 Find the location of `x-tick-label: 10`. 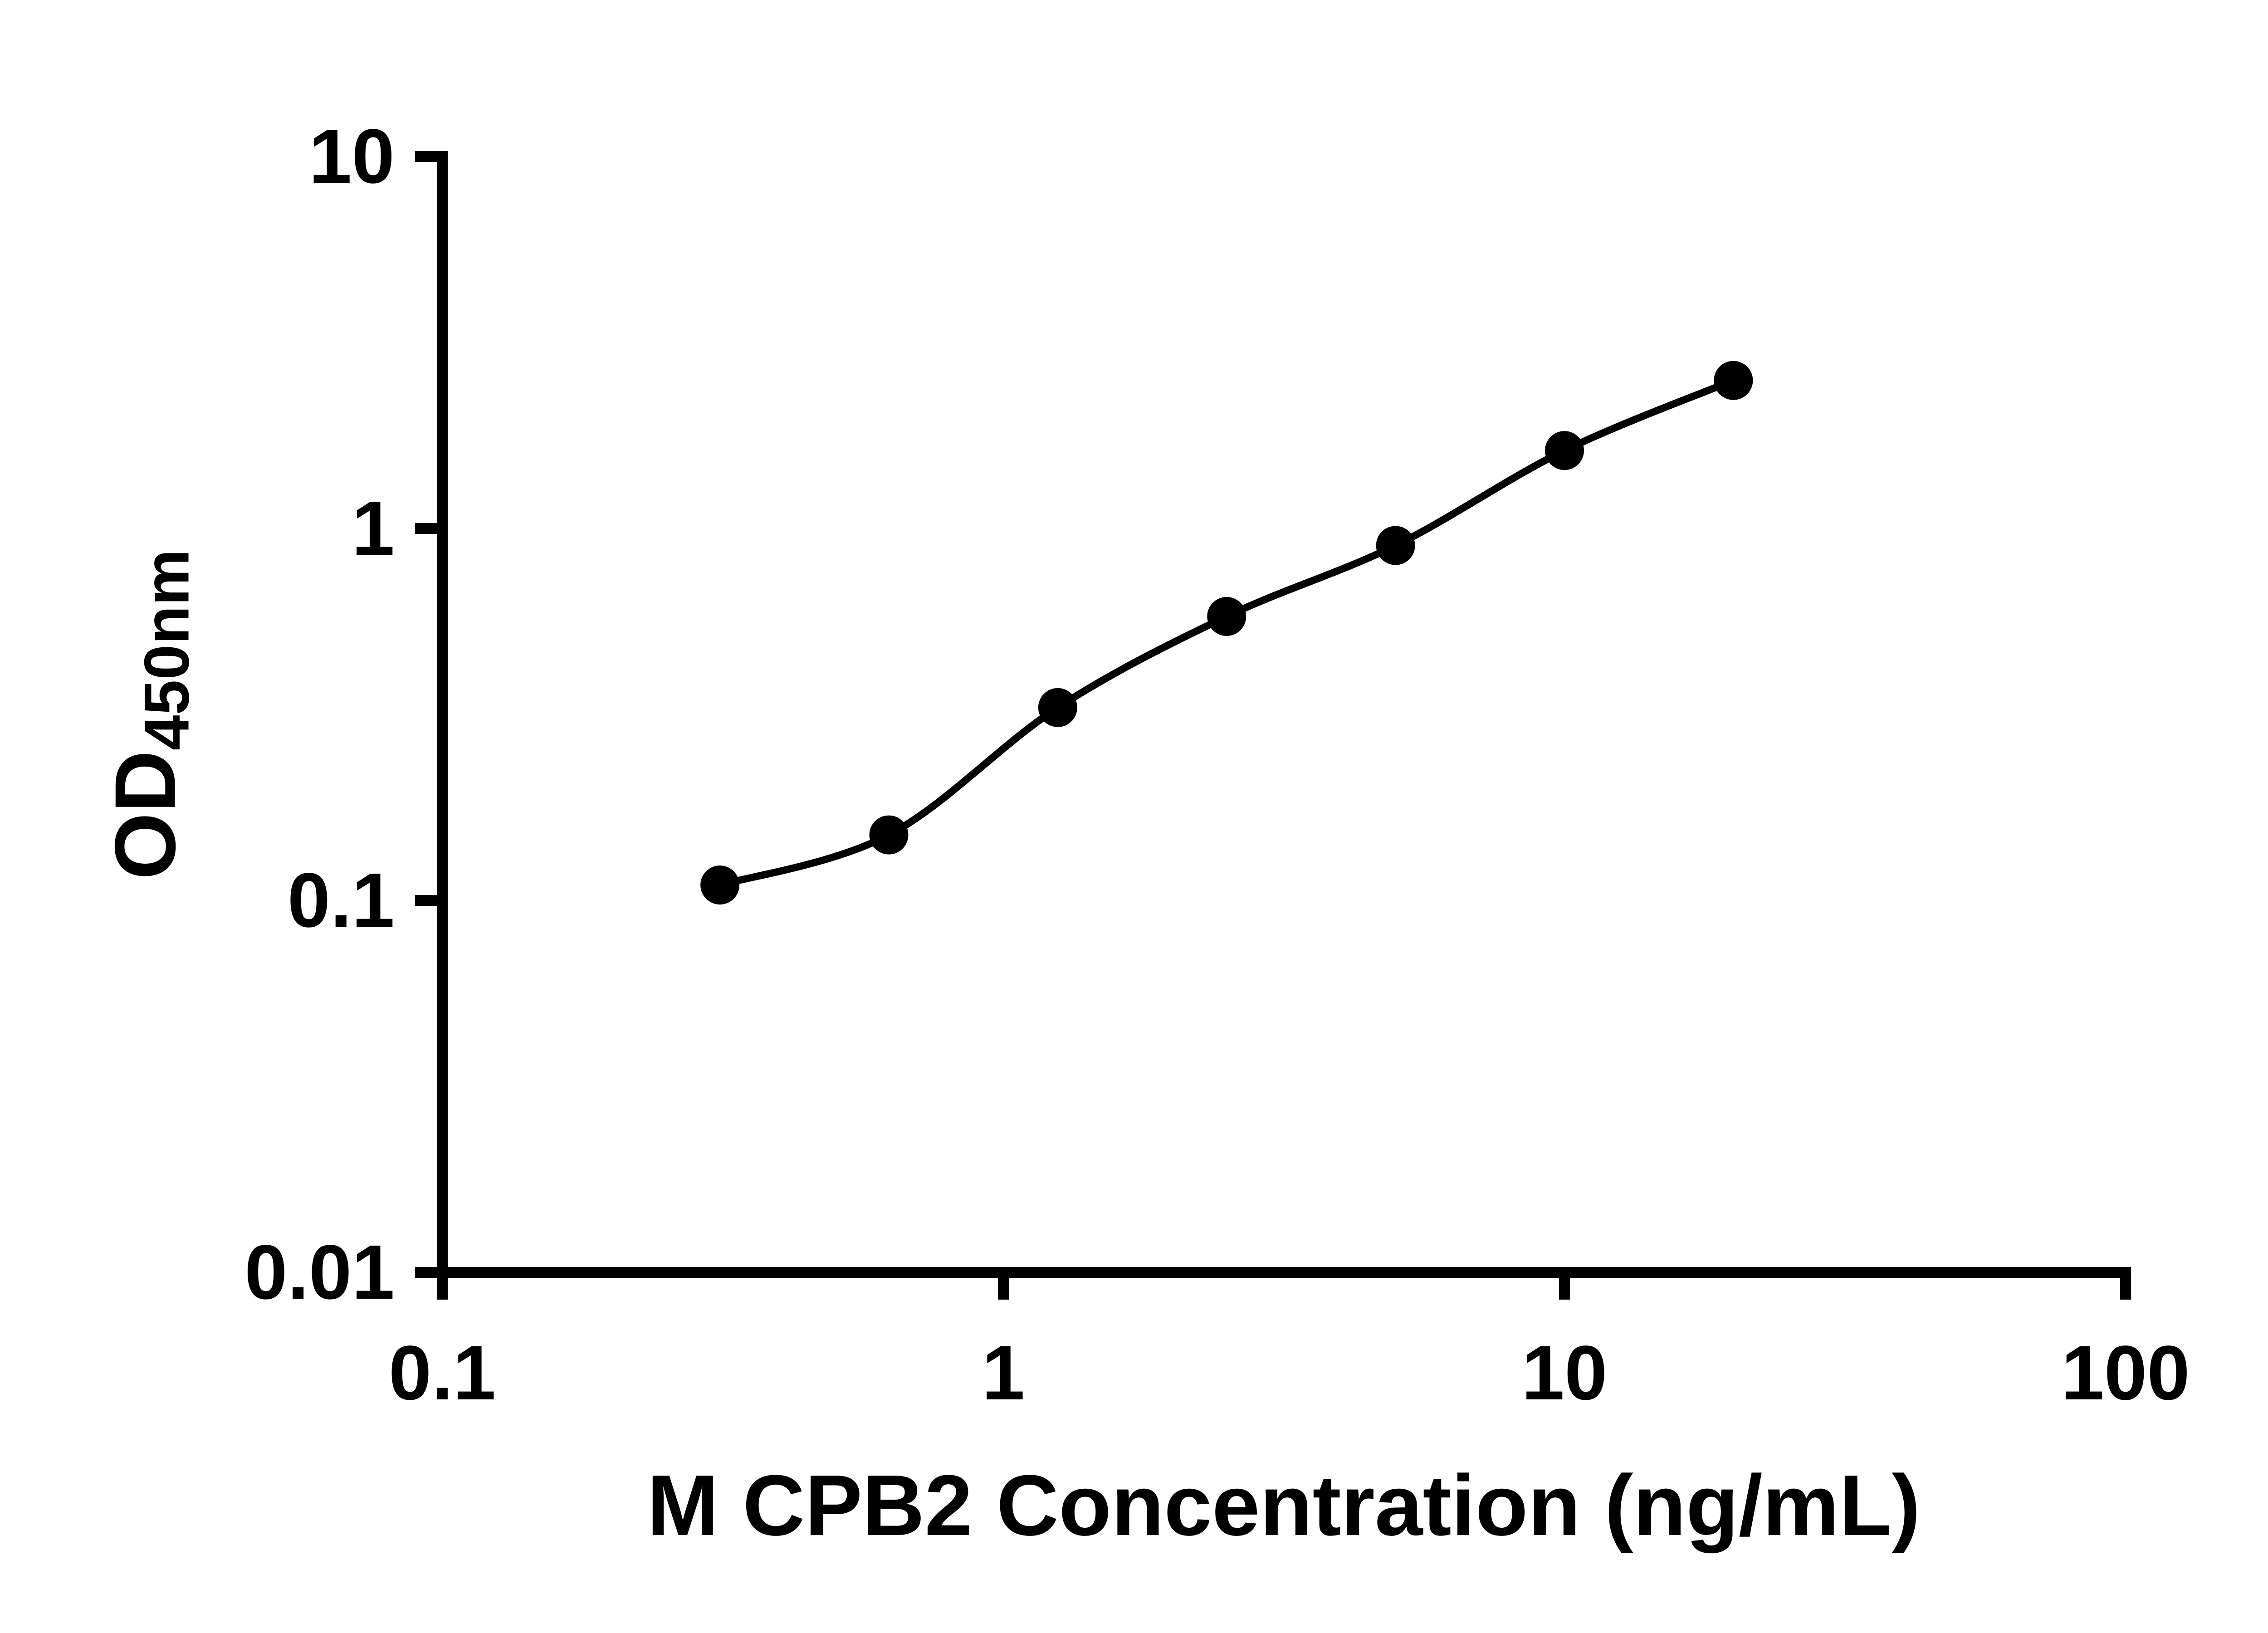

x-tick-label: 10 is located at coordinates (1564, 1373).